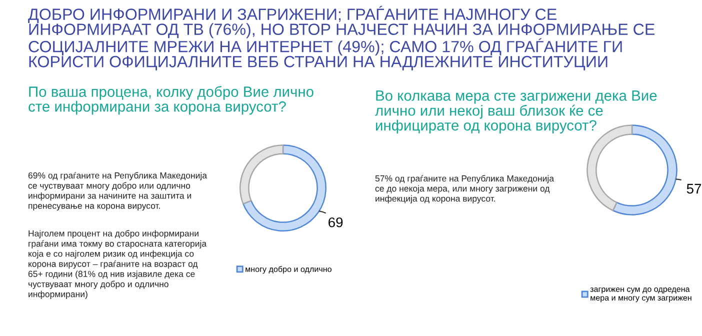 This screenshot has width=702, height=336. What do you see at coordinates (171, 100) in the screenshot?
I see `chart-subtitle: По ваша процена, колку добро Вие лично сте информирани за корона вирусот?` at bounding box center [171, 100].